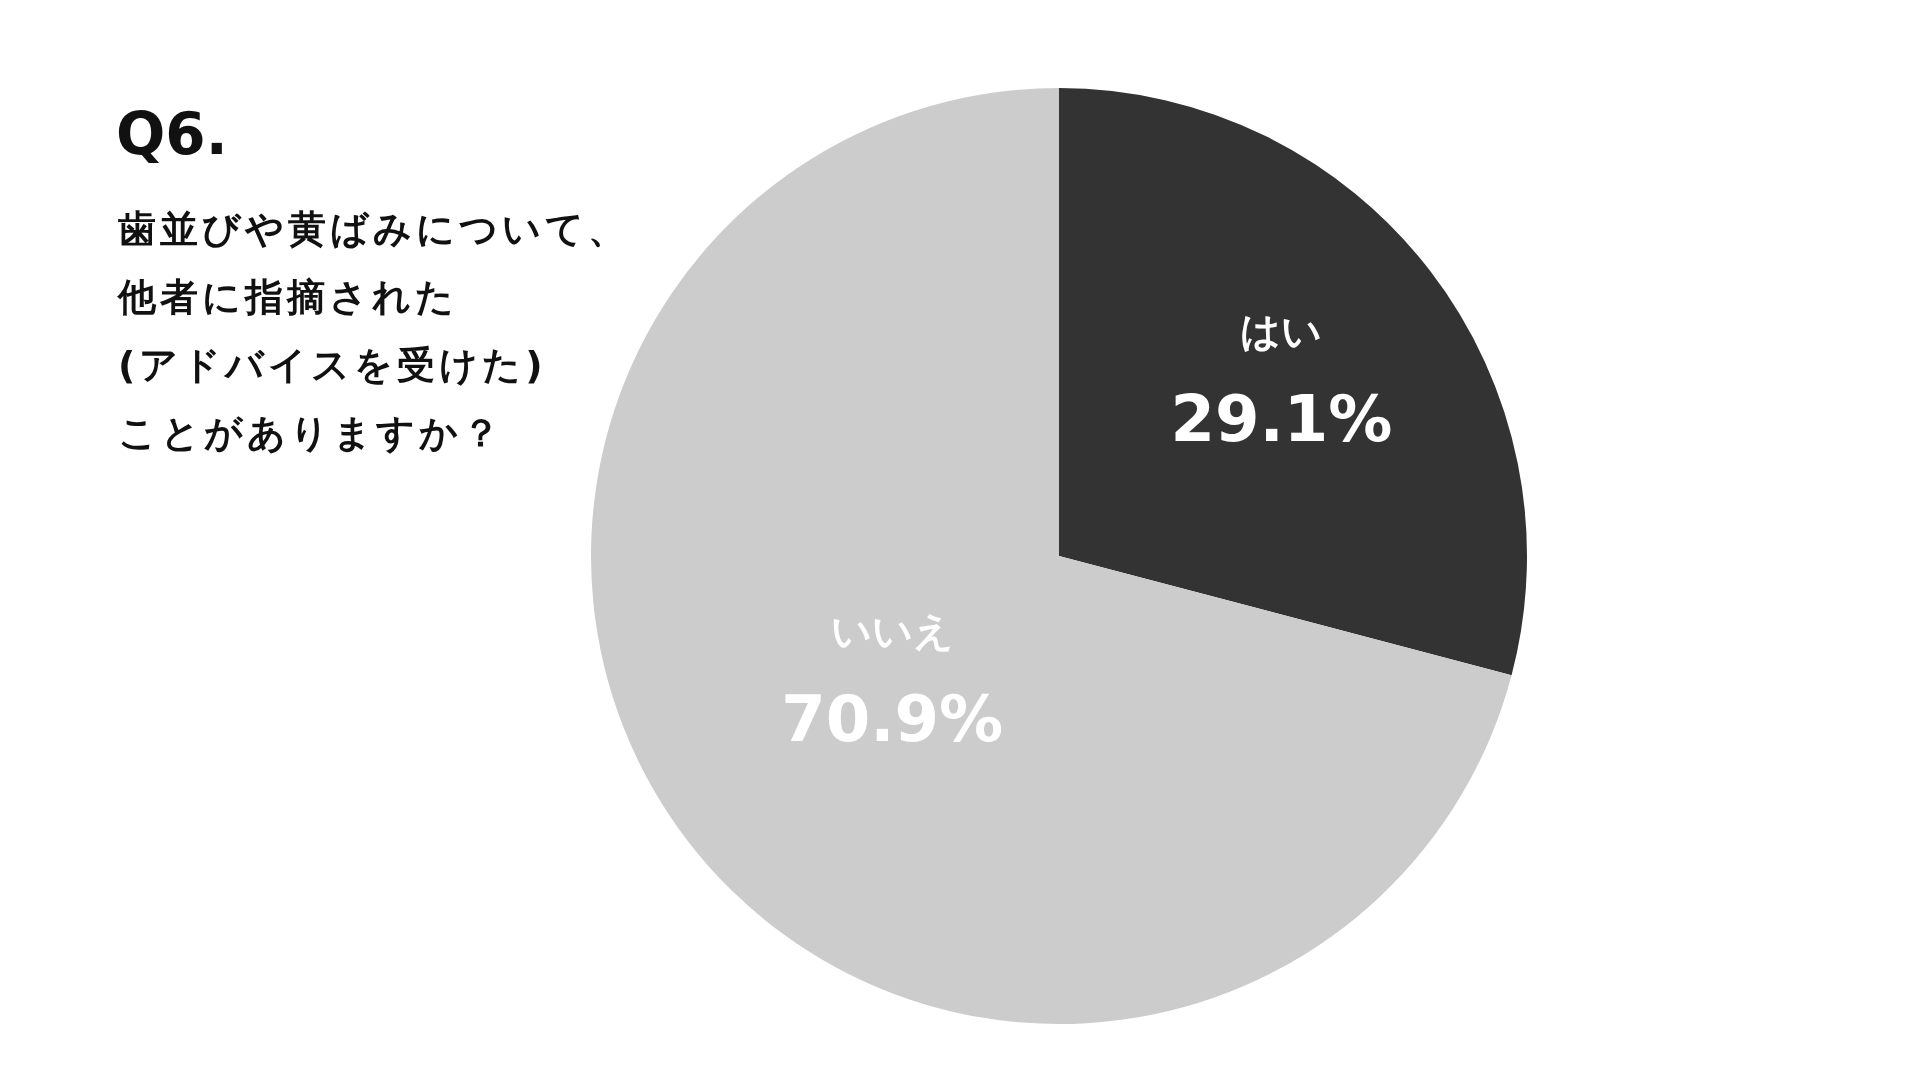 The height and width of the screenshot is (1080, 1920). What do you see at coordinates (374, 229) in the screenshot?
I see `text: 歯並びや黄ばみについて、` at bounding box center [374, 229].